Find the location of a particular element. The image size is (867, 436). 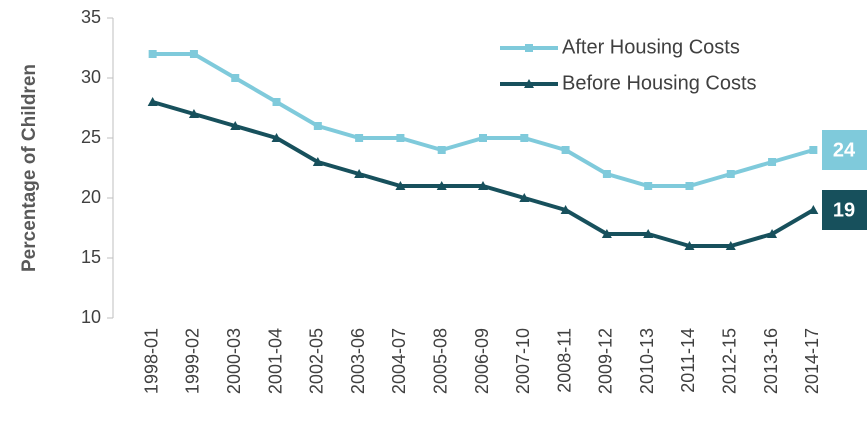

y-tick-label: 30 is located at coordinates (91, 77).